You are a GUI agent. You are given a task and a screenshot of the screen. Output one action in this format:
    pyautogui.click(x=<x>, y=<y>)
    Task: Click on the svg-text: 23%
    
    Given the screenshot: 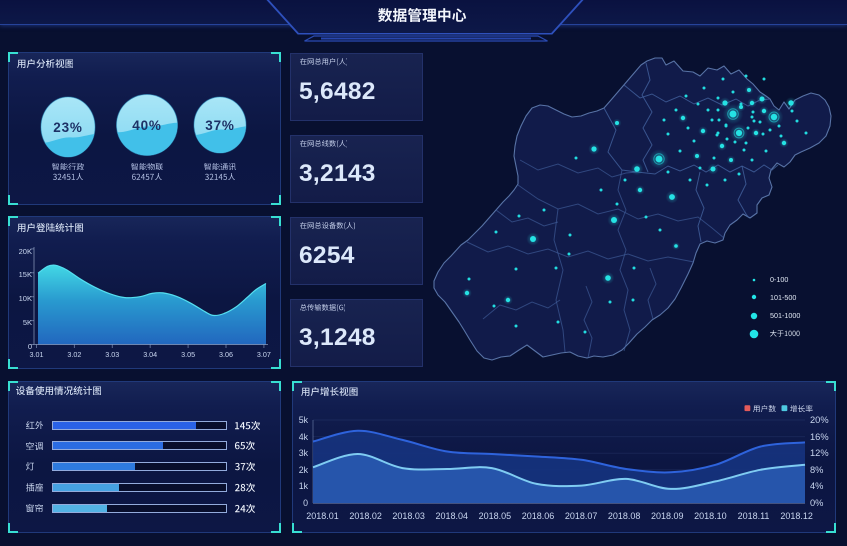 What is the action you would take?
    pyautogui.click(x=67, y=126)
    